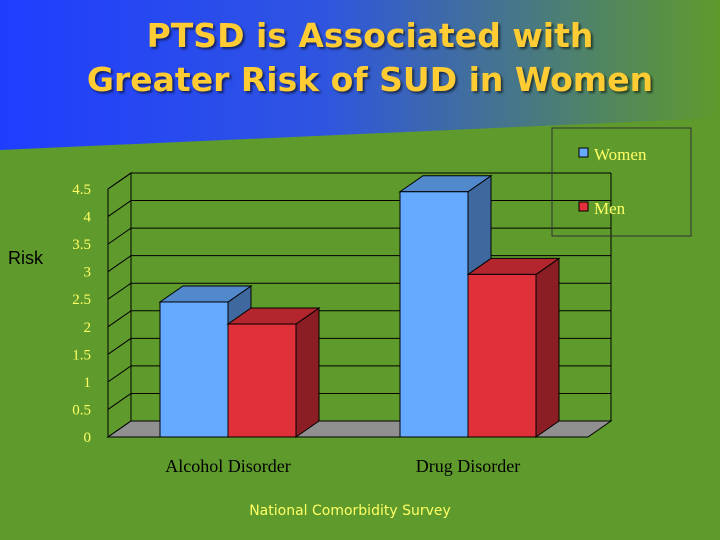 This screenshot has height=540, width=720. What do you see at coordinates (81, 245) in the screenshot?
I see `y-tick-label: 3.5` at bounding box center [81, 245].